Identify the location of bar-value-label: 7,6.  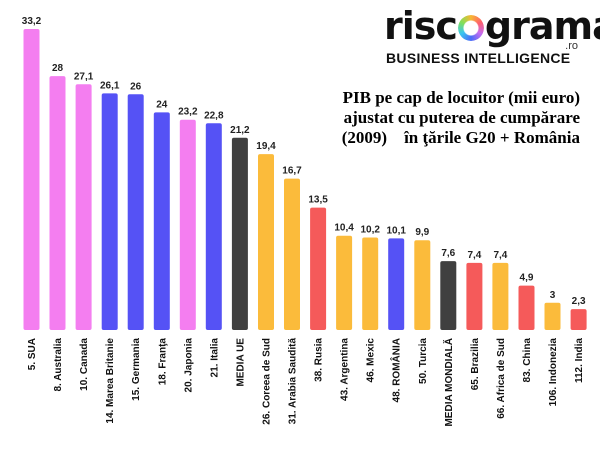
(448, 253).